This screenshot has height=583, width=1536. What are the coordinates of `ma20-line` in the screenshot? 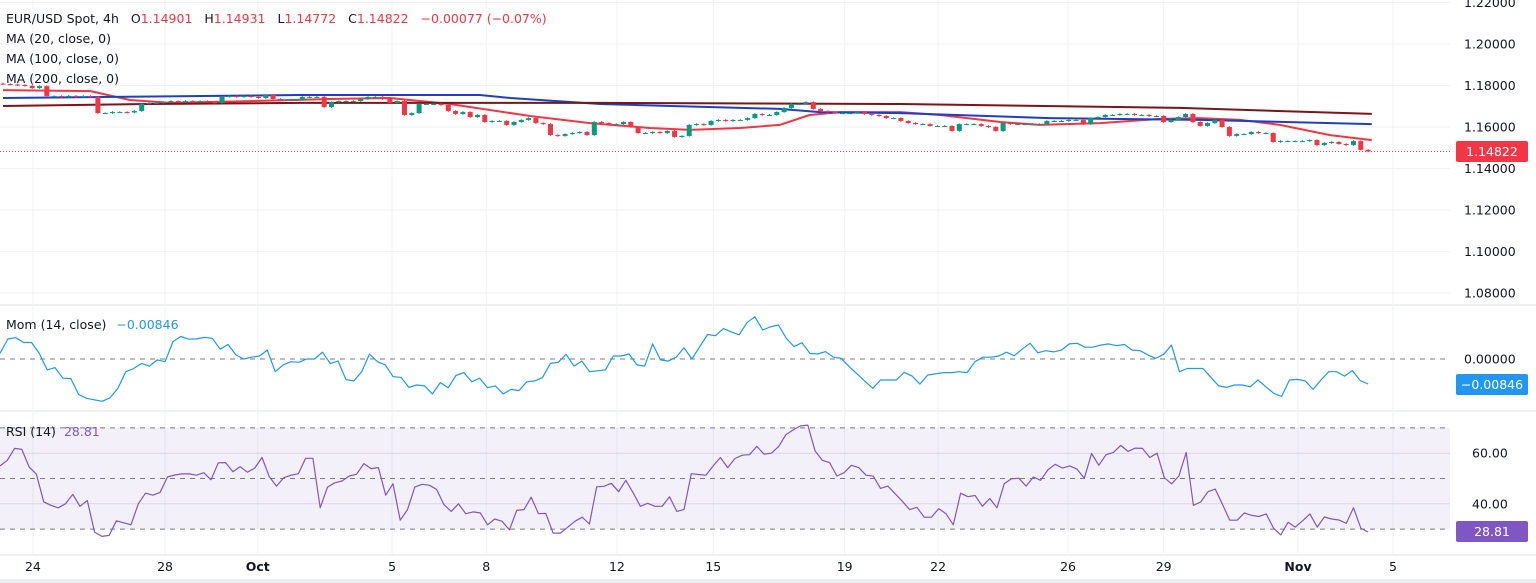 It's located at (687, 115).